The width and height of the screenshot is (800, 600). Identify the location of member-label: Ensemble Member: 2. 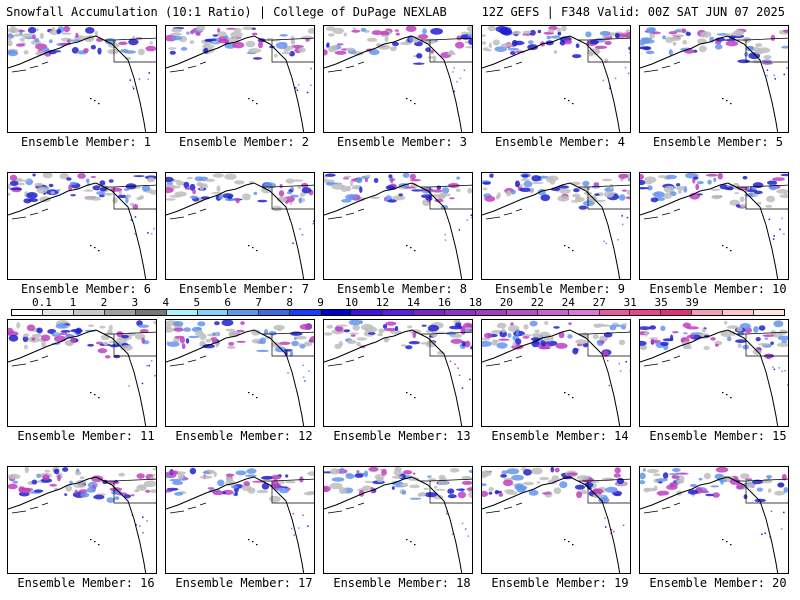
(244, 142).